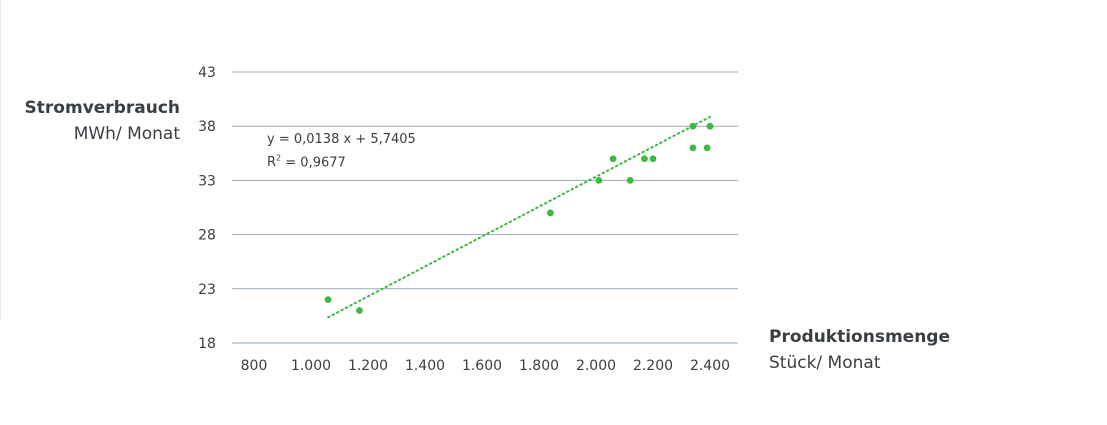  Describe the element at coordinates (0, 160) in the screenshot. I see `left-edge-rule` at that location.